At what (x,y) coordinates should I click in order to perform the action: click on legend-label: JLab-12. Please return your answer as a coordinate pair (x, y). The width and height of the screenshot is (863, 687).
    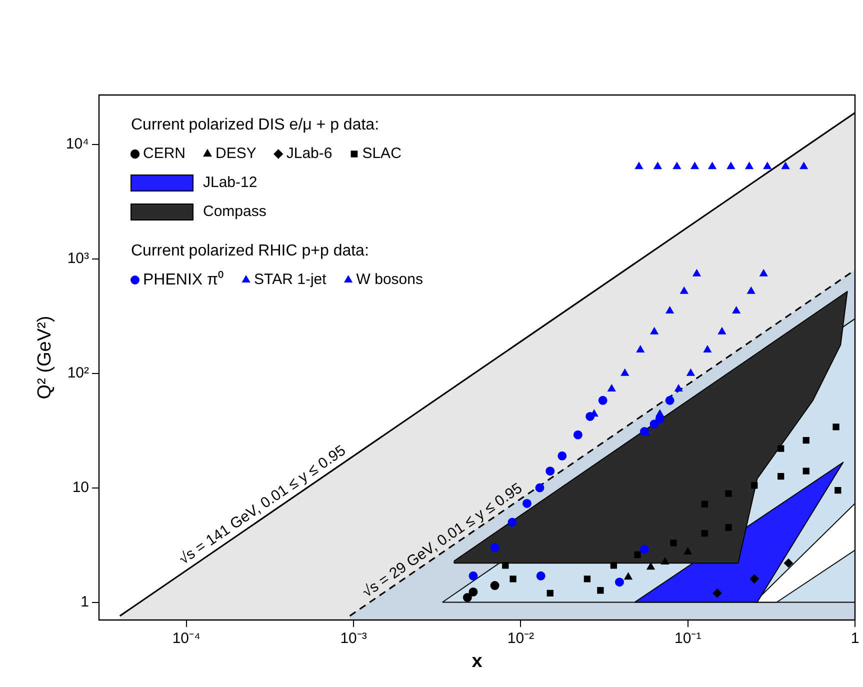
    Looking at the image, I should click on (230, 183).